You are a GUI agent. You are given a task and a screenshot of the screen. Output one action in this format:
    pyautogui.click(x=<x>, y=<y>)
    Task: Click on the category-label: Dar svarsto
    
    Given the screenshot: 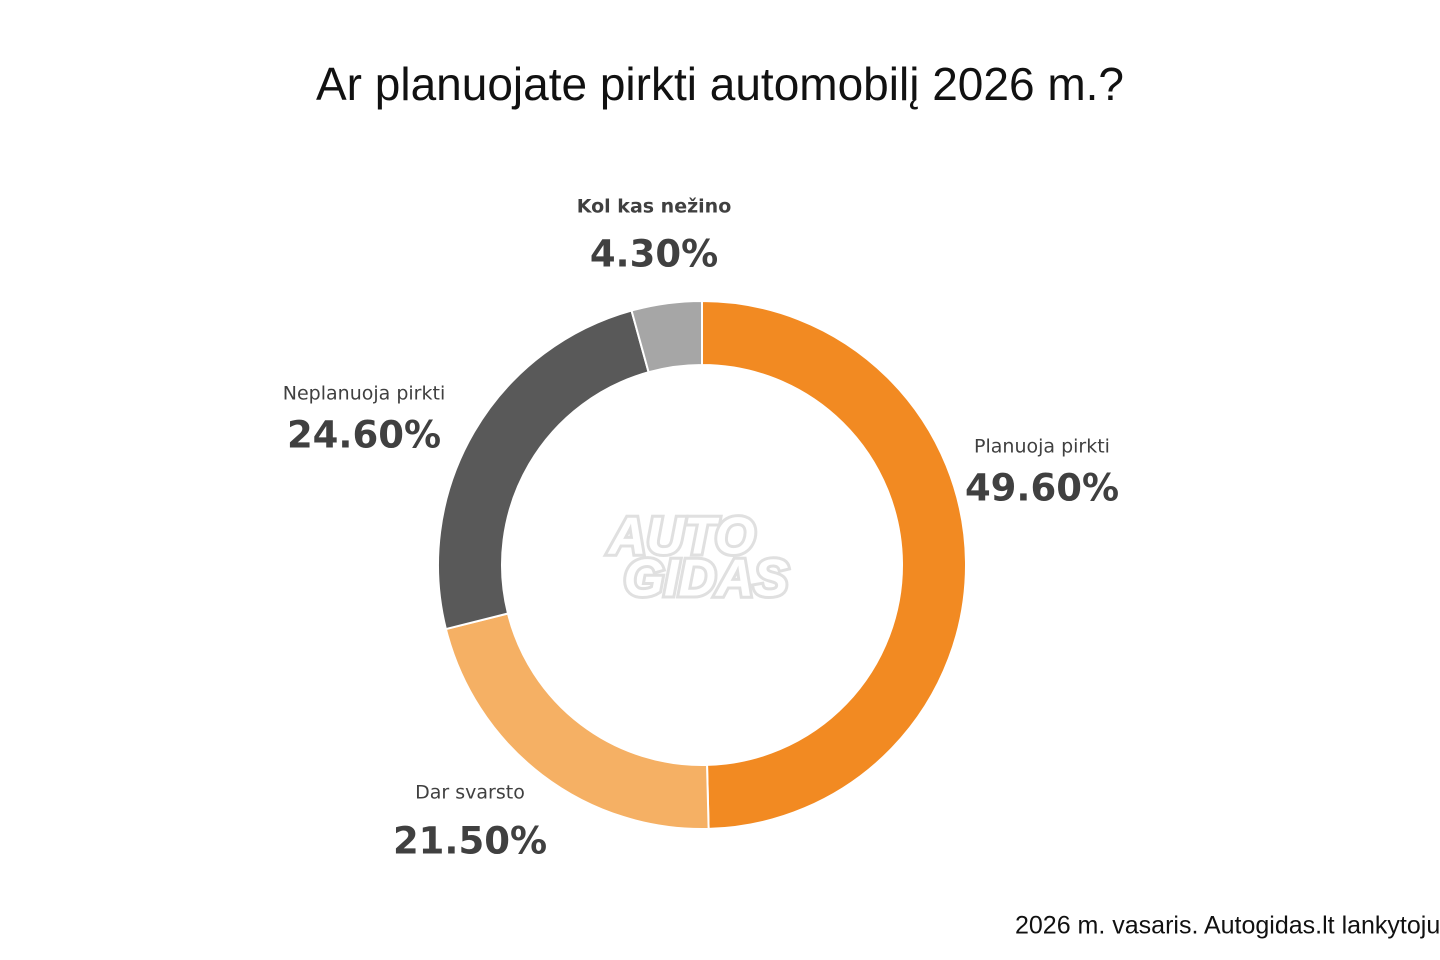 What is the action you would take?
    pyautogui.click(x=470, y=793)
    